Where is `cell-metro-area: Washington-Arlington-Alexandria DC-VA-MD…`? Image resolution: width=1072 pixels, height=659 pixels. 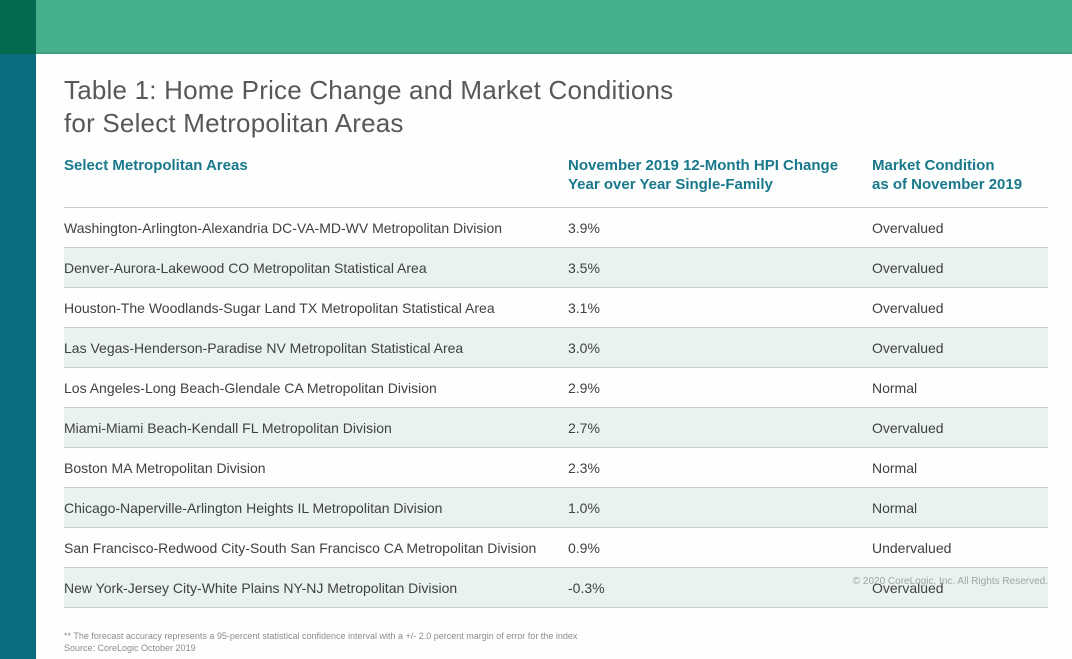 cell-metro-area: Washington-Arlington-Alexandria DC-VA-MD… is located at coordinates (283, 227).